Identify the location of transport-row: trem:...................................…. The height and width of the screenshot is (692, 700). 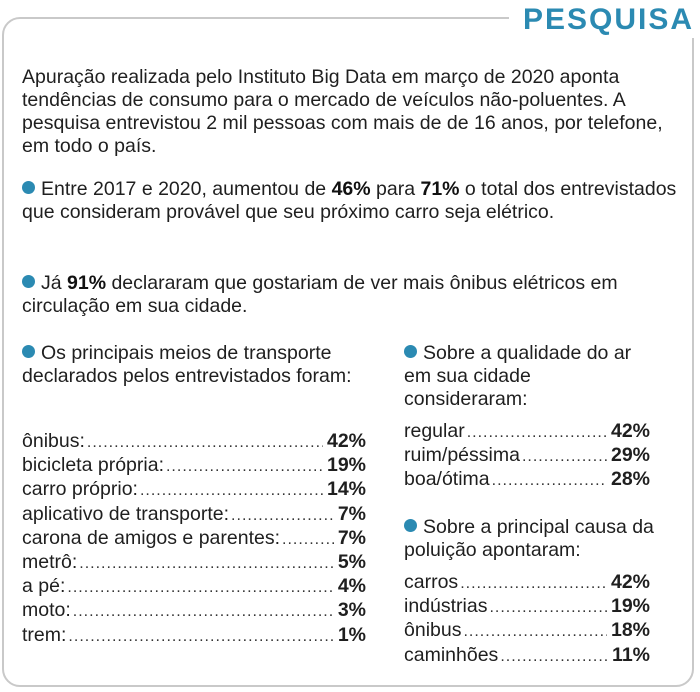
(194, 636).